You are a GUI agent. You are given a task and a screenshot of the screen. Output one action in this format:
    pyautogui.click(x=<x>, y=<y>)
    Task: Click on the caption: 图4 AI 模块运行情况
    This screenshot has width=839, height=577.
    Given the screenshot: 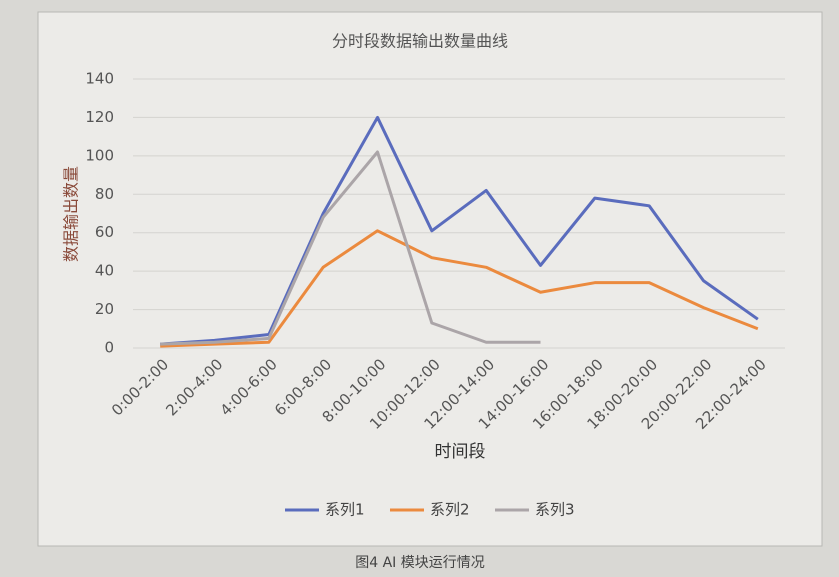 What is the action you would take?
    pyautogui.click(x=420, y=563)
    